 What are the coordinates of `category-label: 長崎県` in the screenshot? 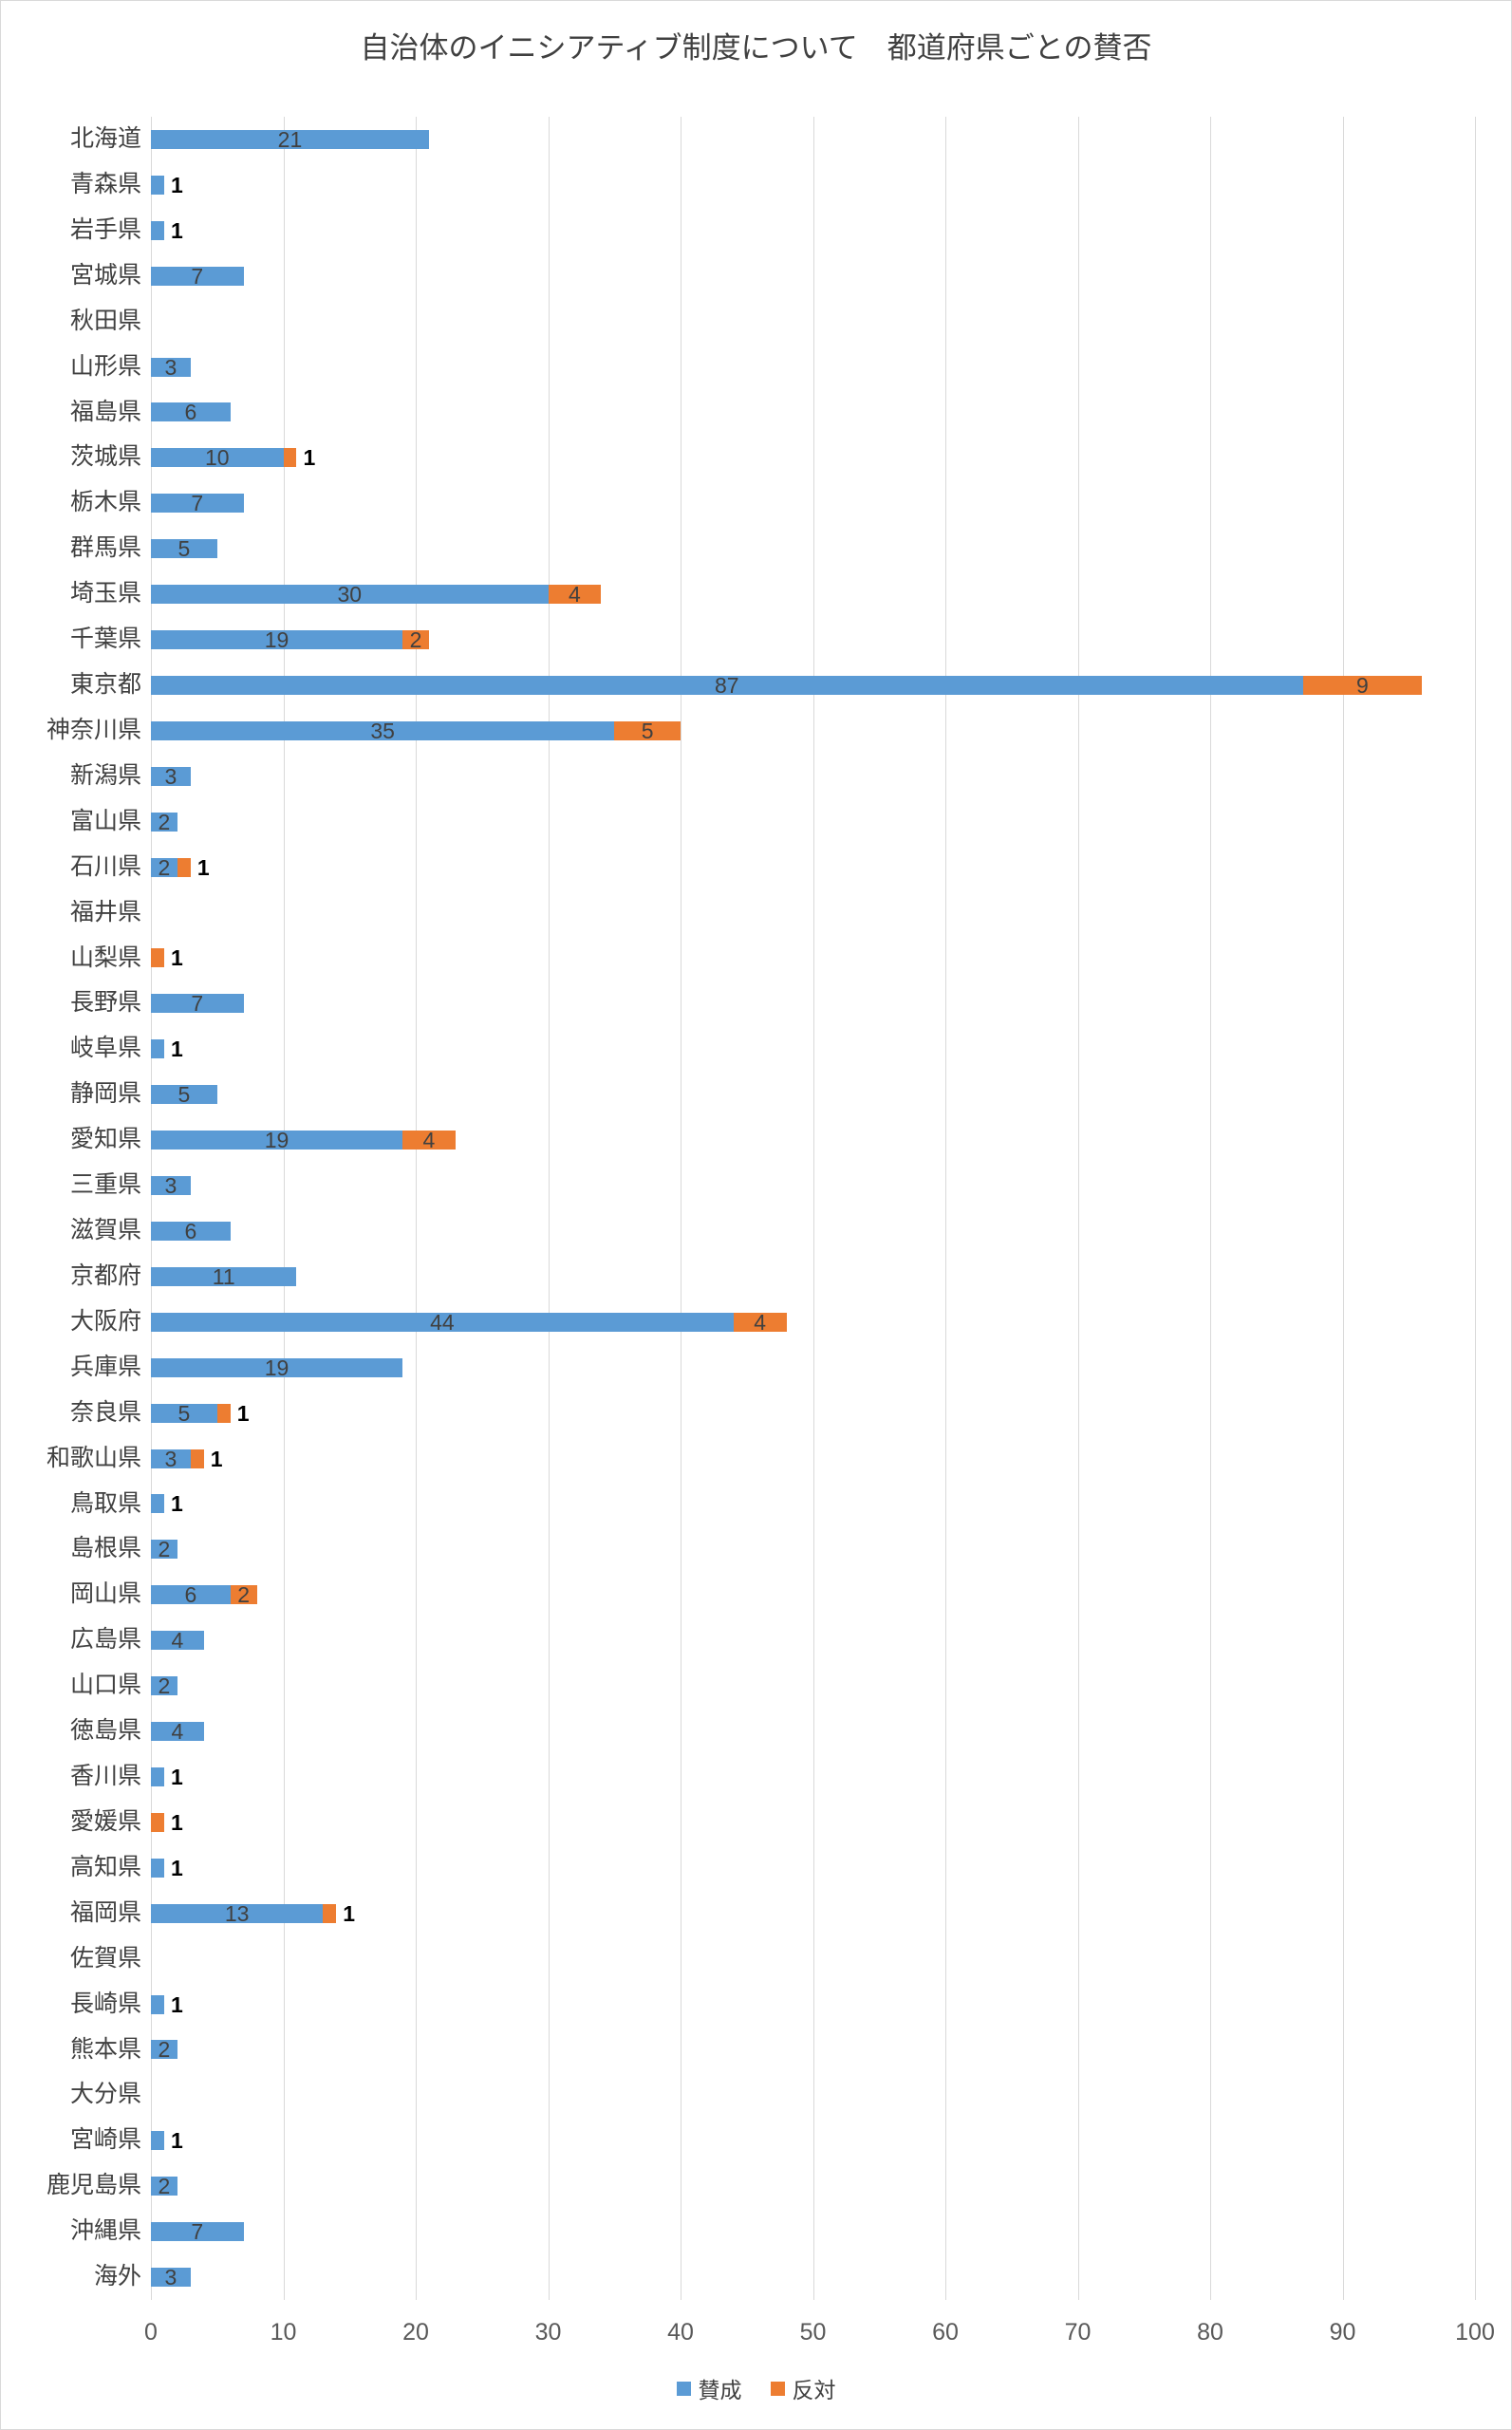 It's located at (105, 2003).